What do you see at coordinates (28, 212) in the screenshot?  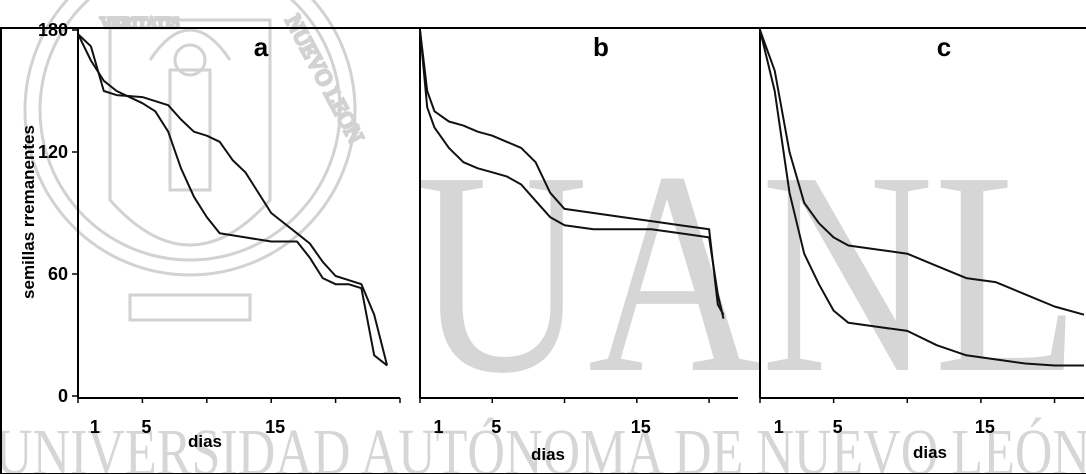 I see `y-axis-title: semillas rremanentes` at bounding box center [28, 212].